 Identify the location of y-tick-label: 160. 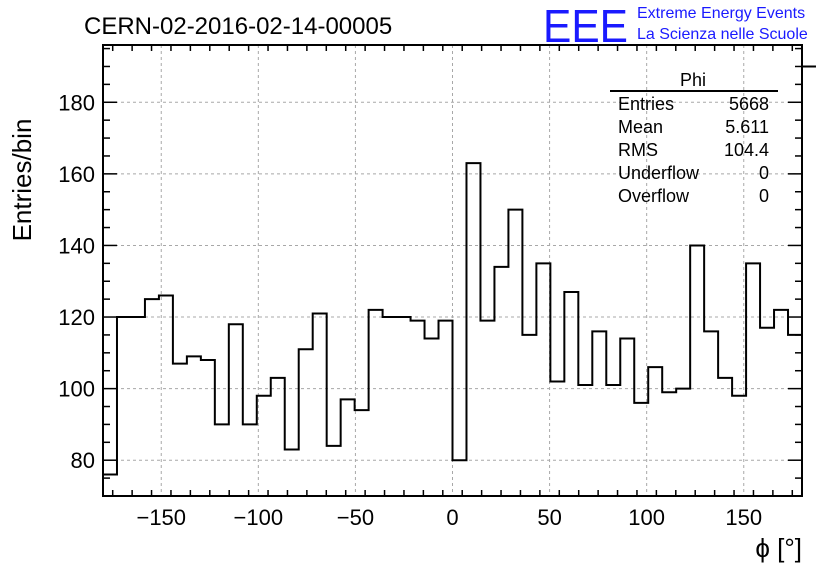
(76, 174).